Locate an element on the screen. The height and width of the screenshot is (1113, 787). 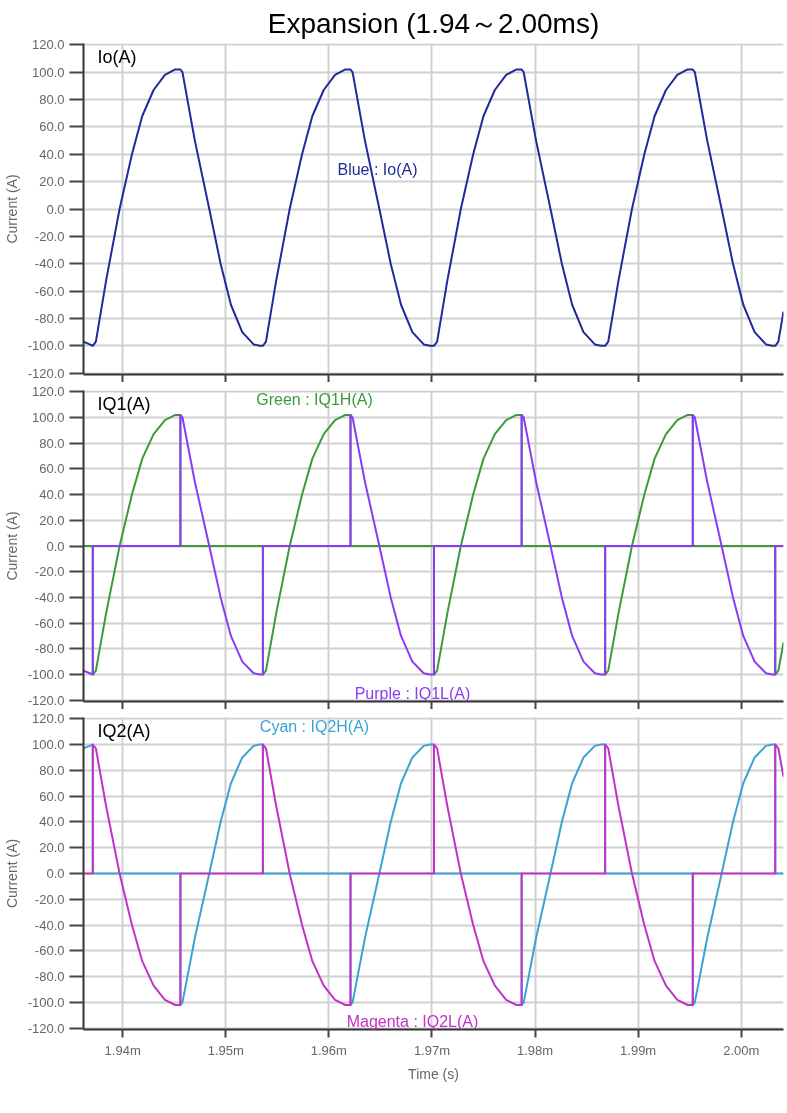
x-axis-title: Time (s) is located at coordinates (433, 1073).